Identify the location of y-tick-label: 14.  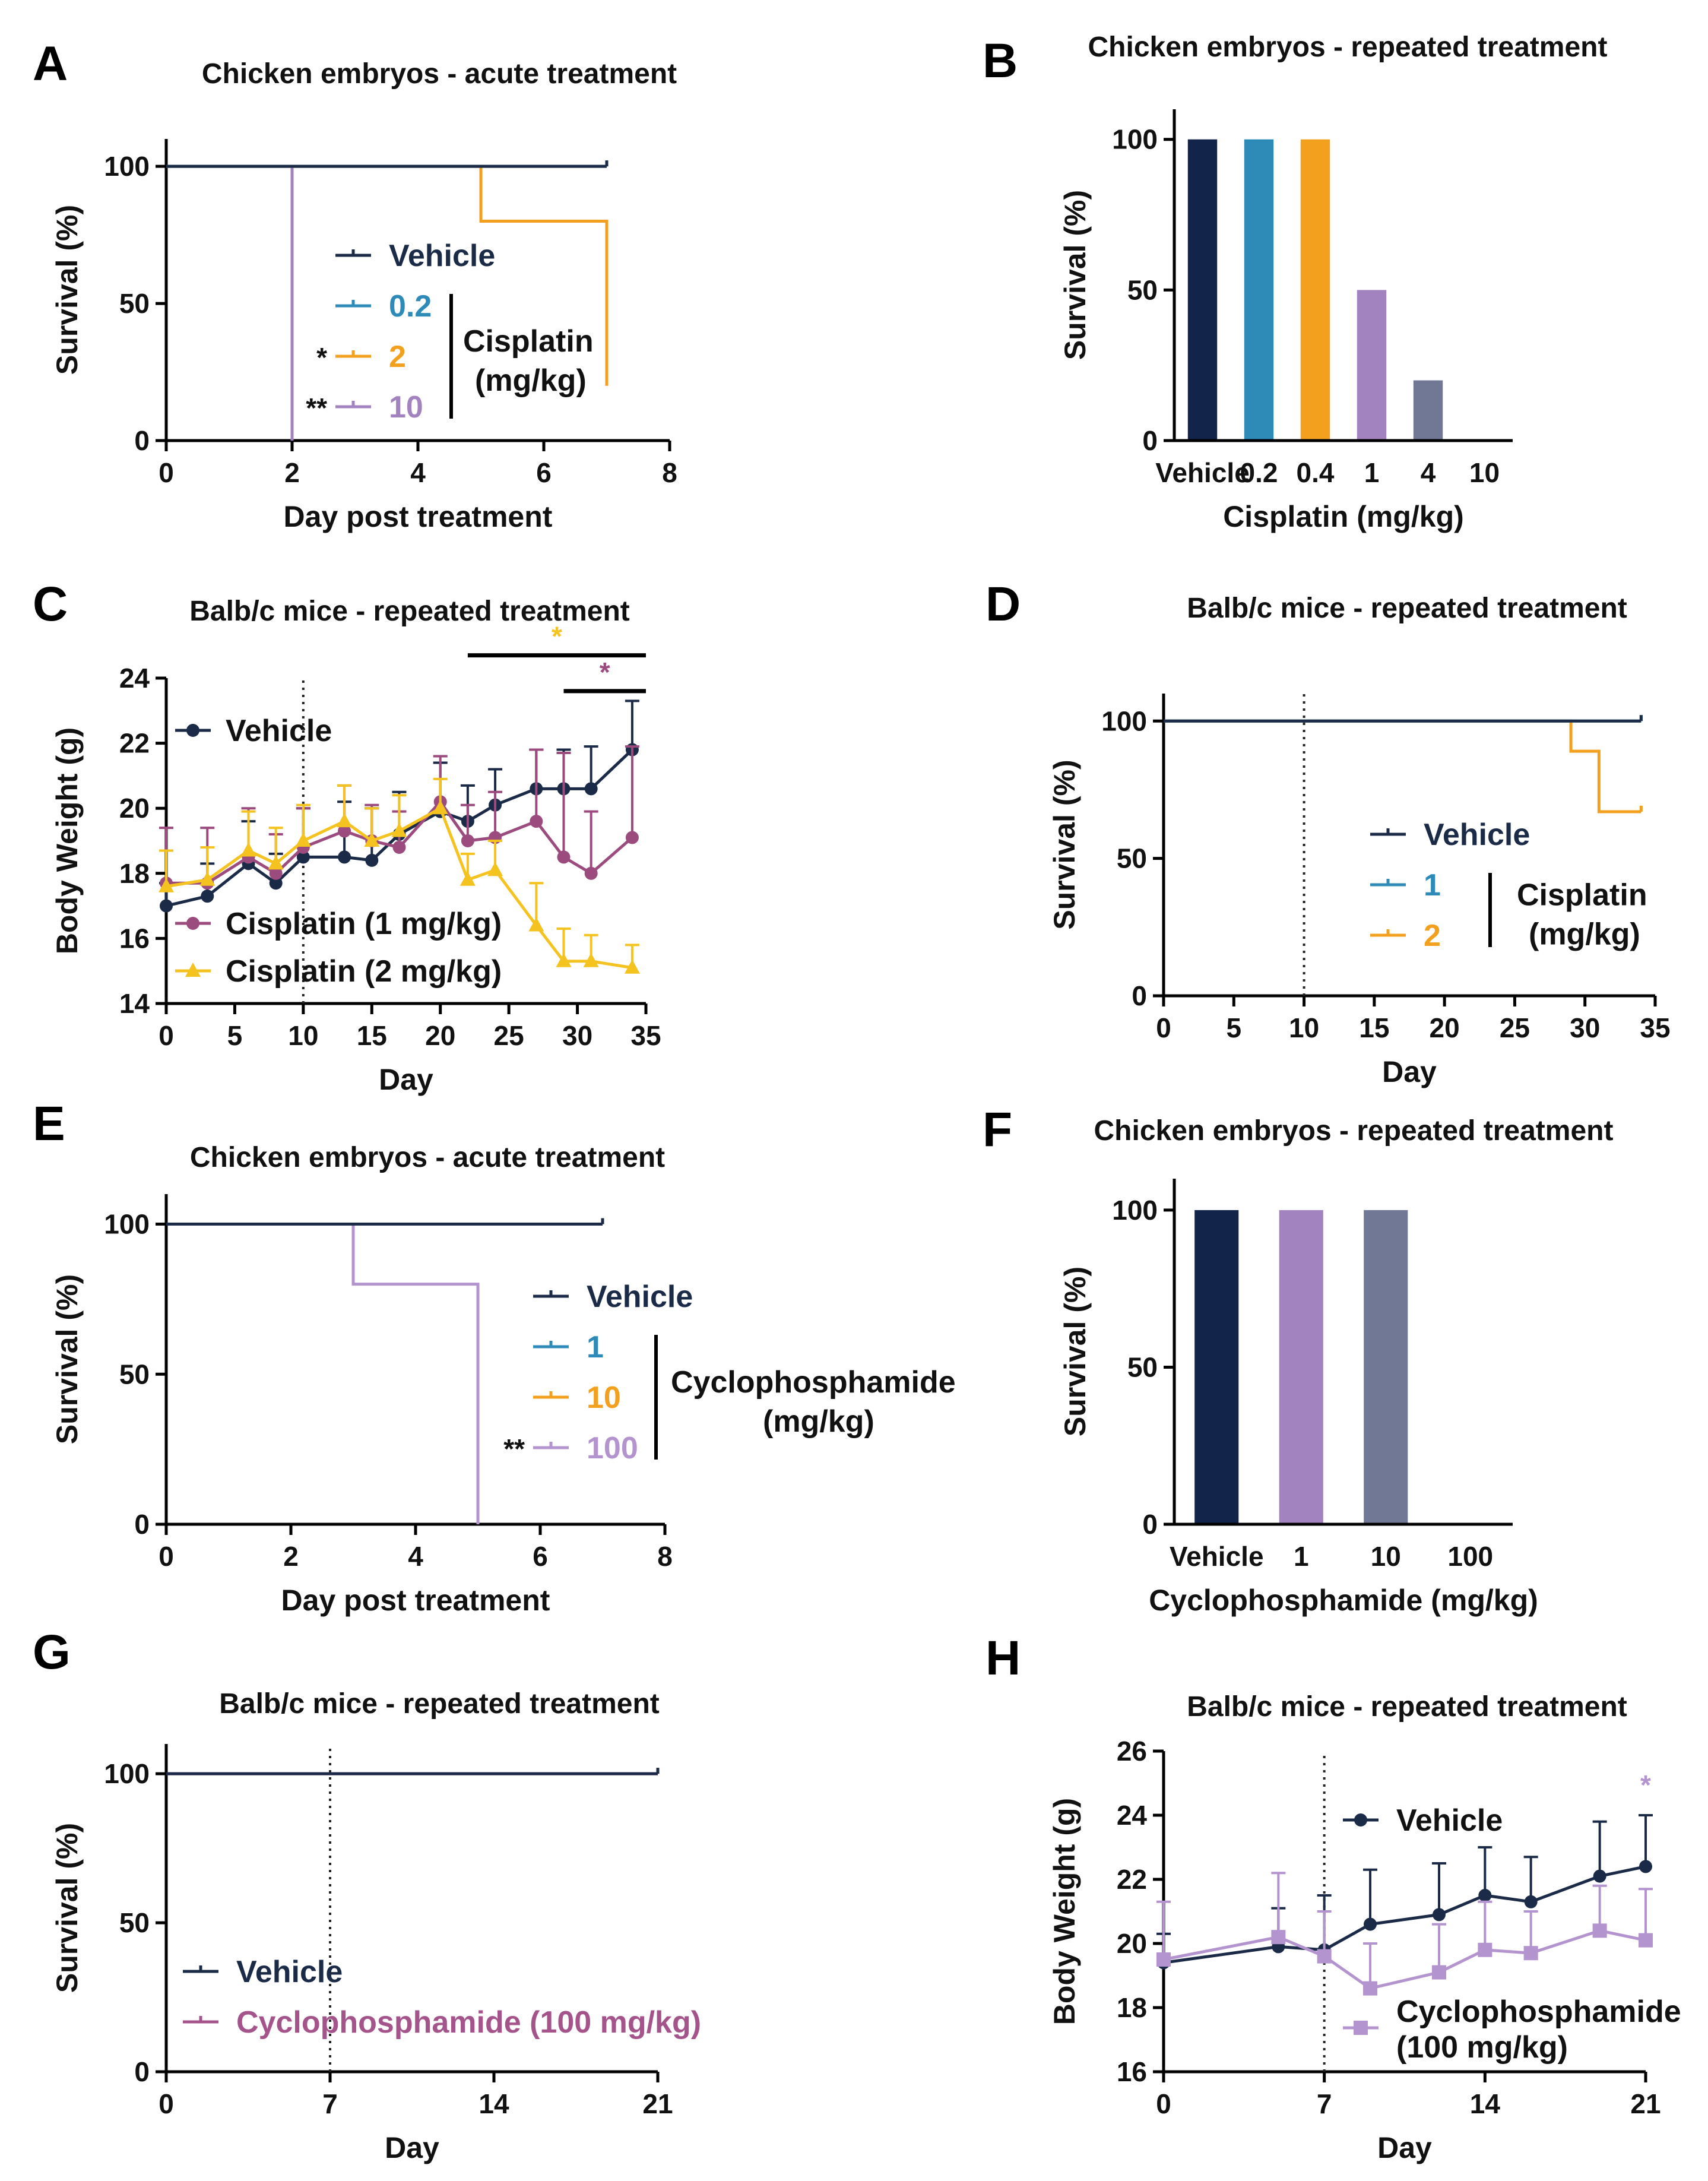
(134, 1003).